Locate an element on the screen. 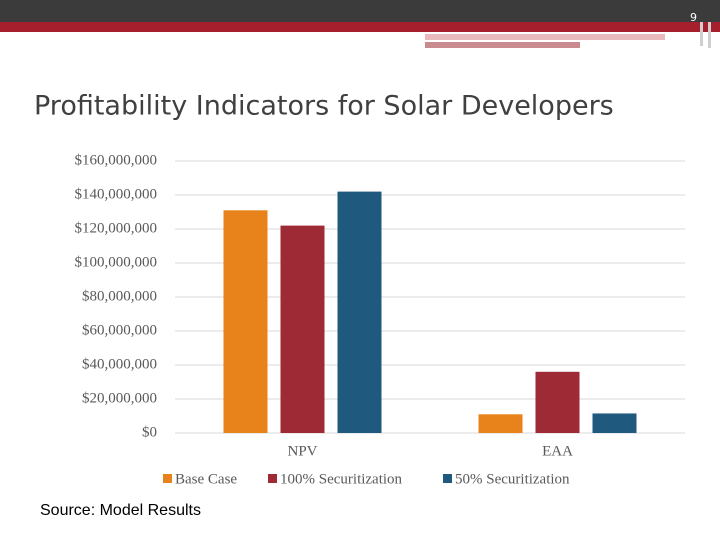  y-tick-label: $120,000,000 is located at coordinates (116, 228).